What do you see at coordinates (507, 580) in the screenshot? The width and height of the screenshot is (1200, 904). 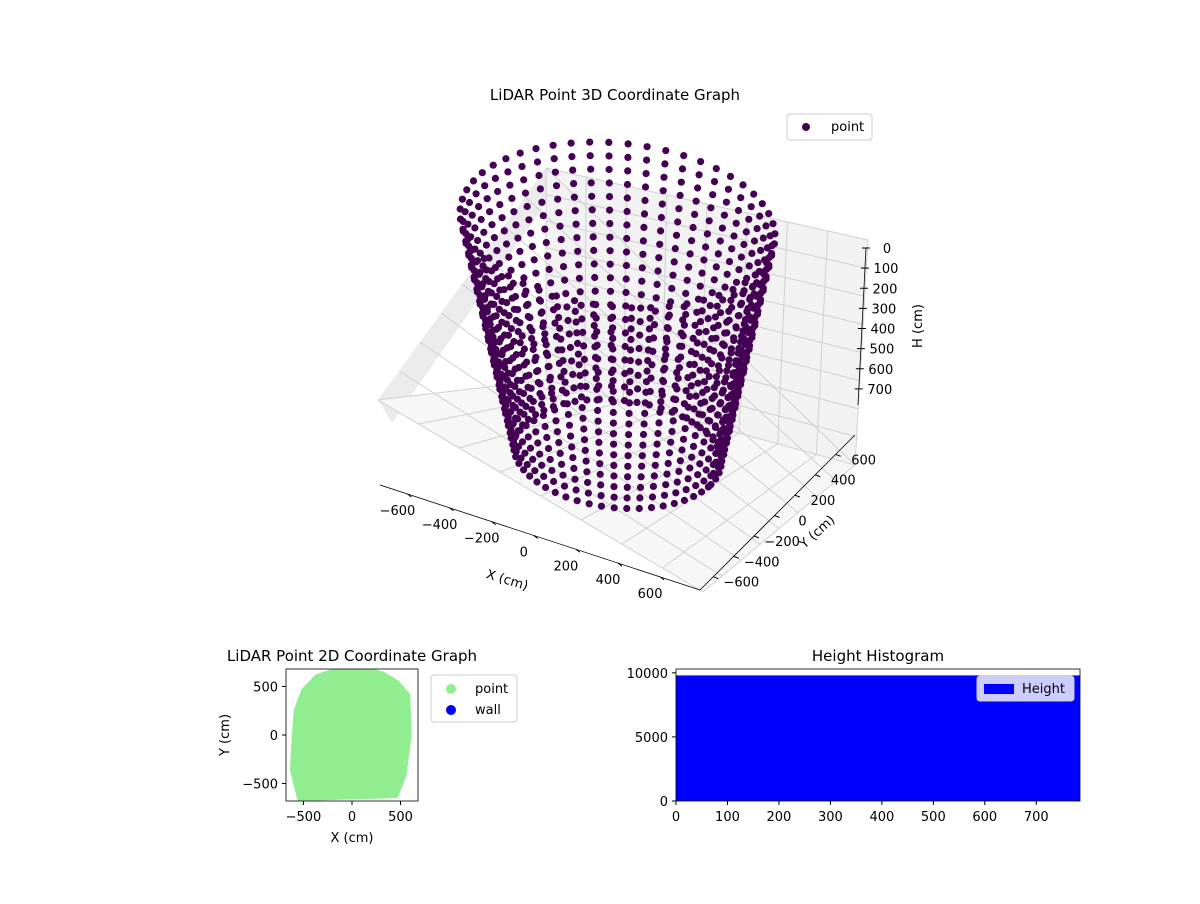 I see `x-axis-label-3d: X (cm)` at bounding box center [507, 580].